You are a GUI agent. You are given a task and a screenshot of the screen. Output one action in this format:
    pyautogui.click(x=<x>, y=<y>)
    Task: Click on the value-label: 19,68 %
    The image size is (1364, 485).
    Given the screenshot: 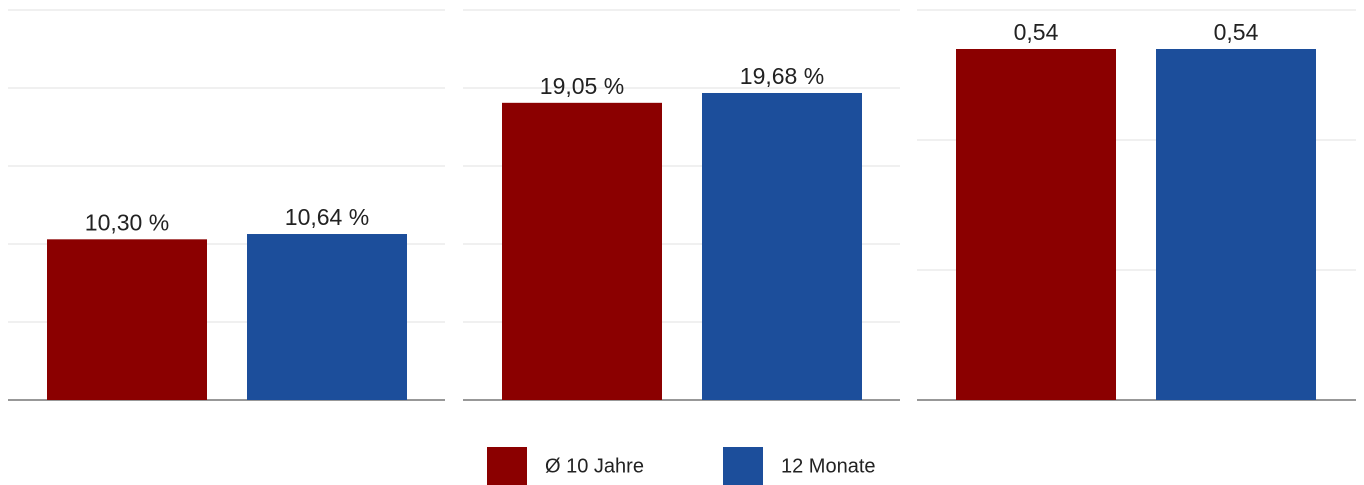 What is the action you would take?
    pyautogui.click(x=782, y=76)
    